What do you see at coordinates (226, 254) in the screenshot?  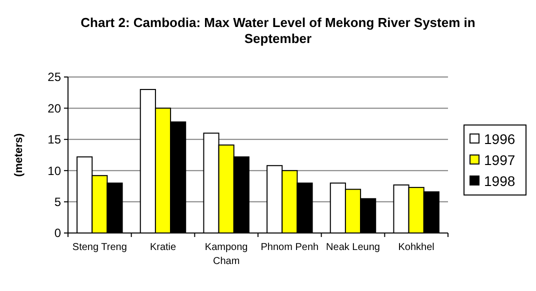 I see `x-tick-label: Kampong Cham` at bounding box center [226, 254].